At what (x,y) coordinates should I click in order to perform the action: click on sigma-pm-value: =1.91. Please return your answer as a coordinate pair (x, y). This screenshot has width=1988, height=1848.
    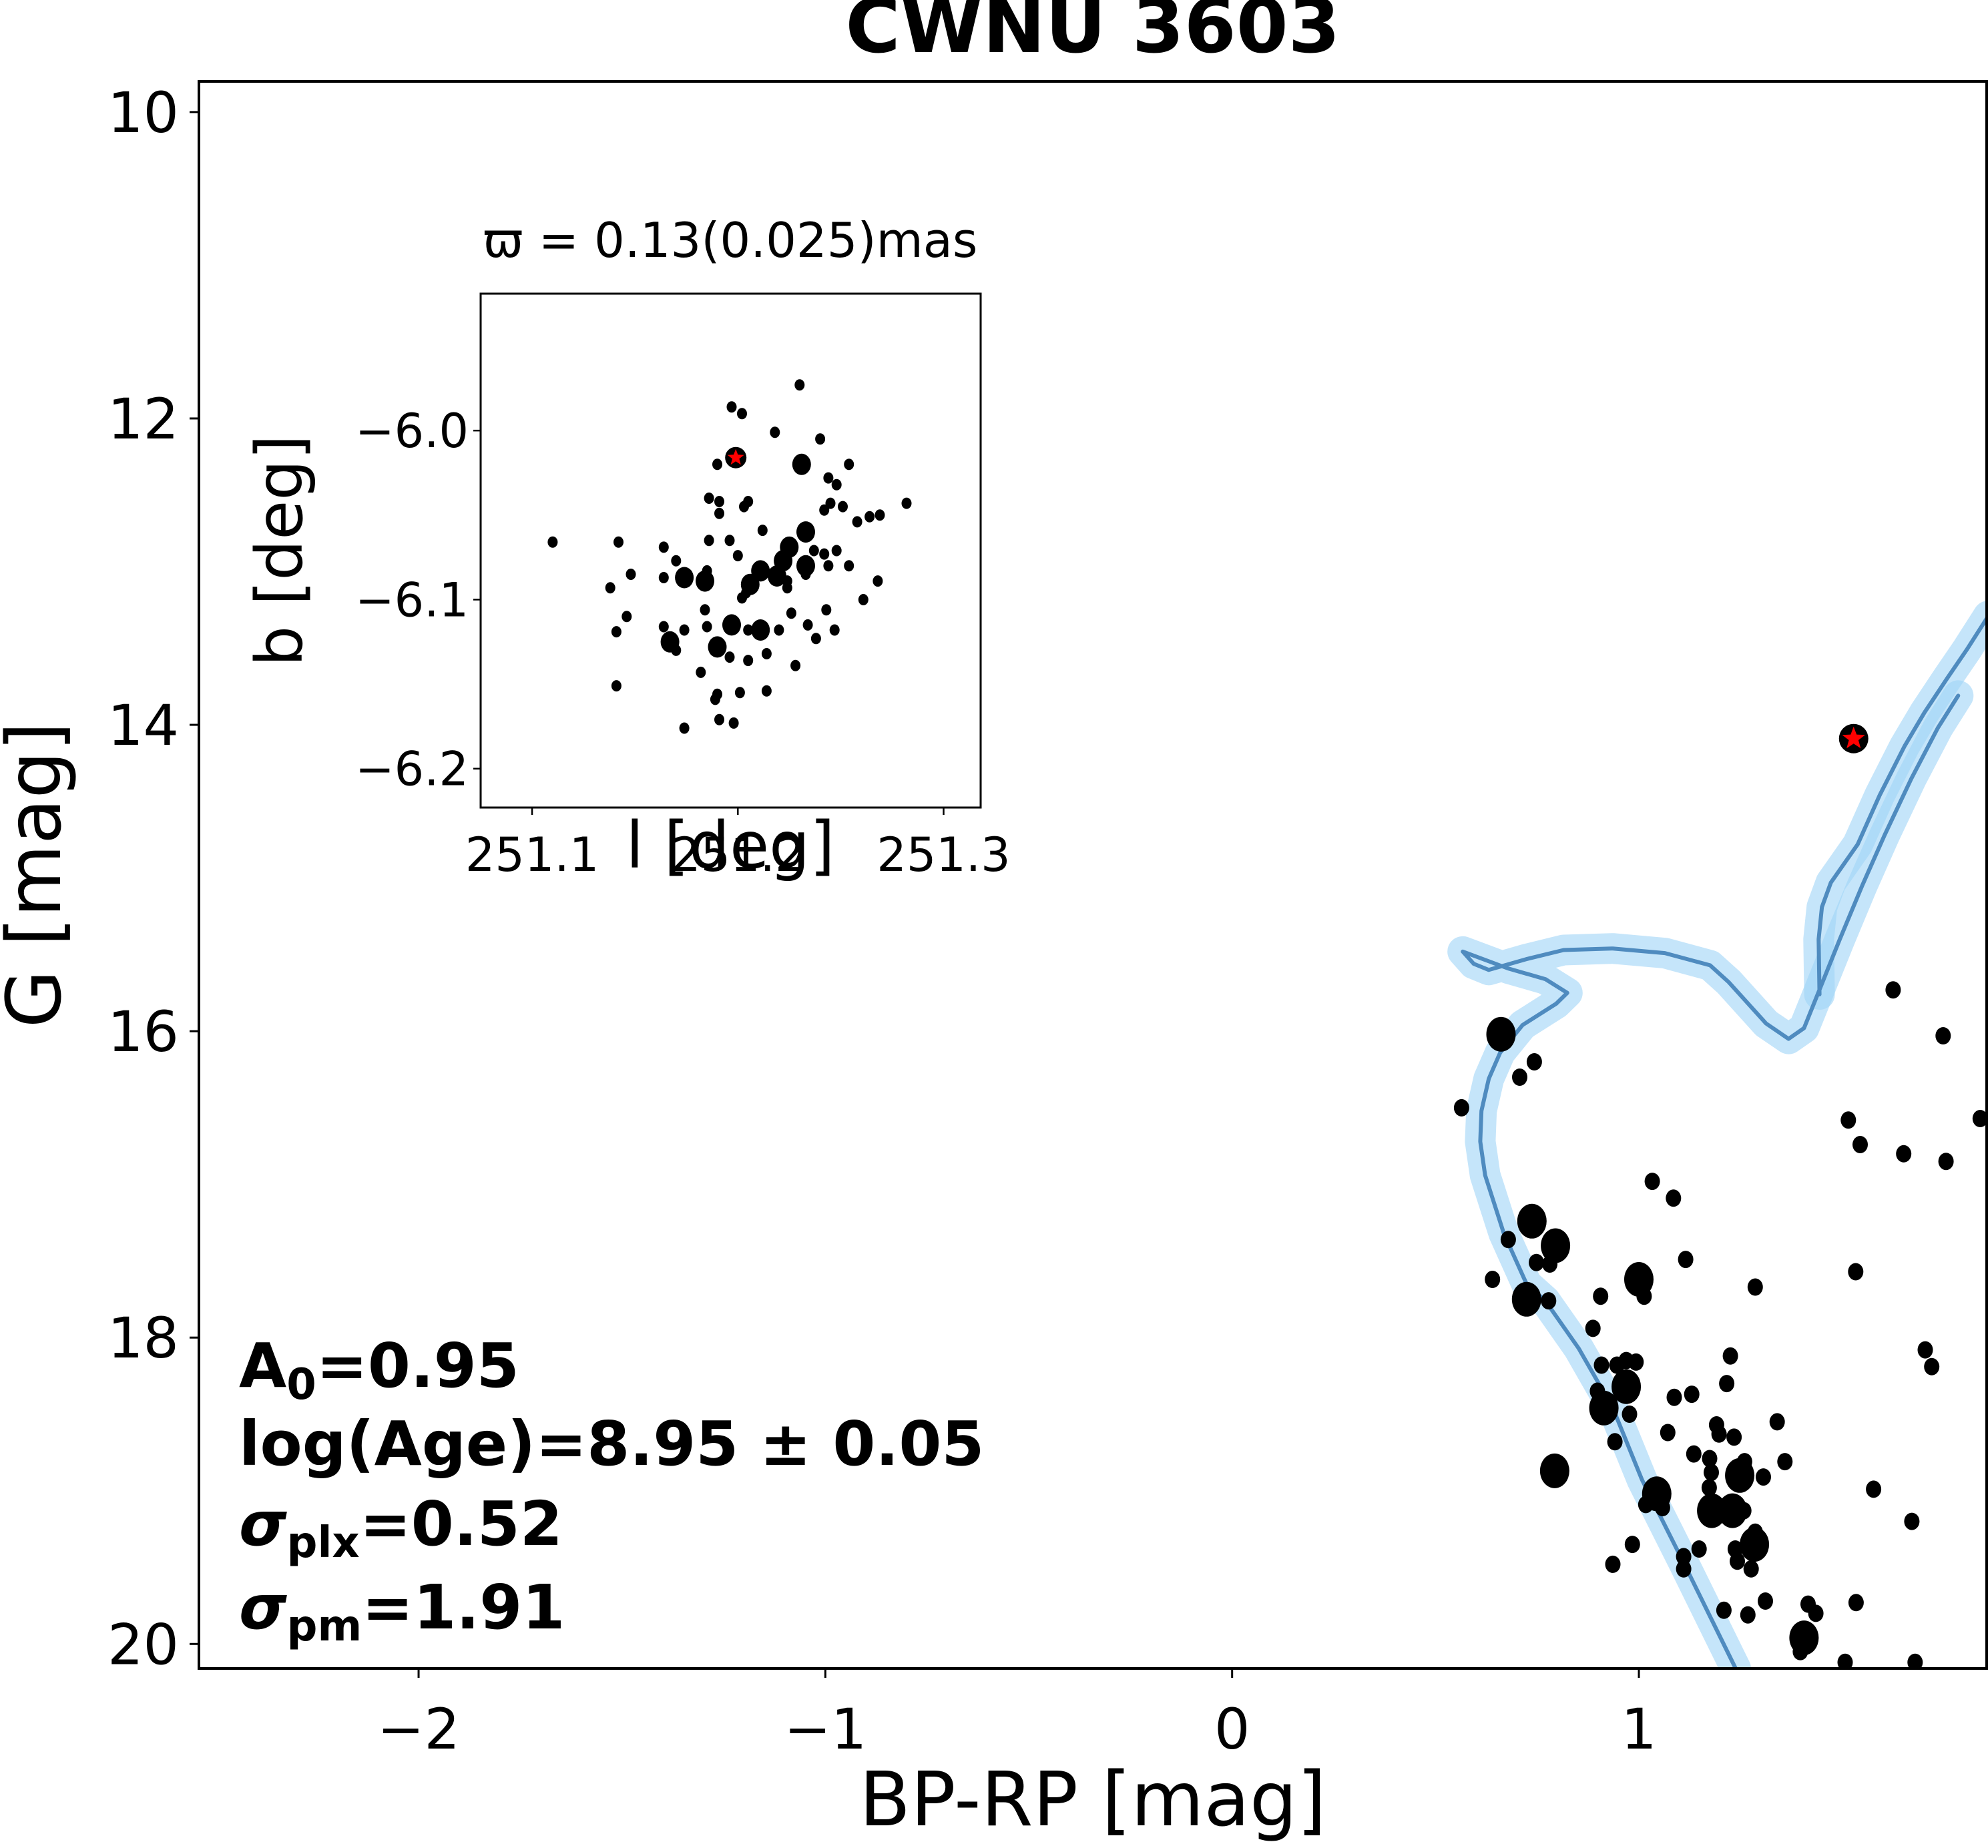
    Looking at the image, I should click on (464, 1608).